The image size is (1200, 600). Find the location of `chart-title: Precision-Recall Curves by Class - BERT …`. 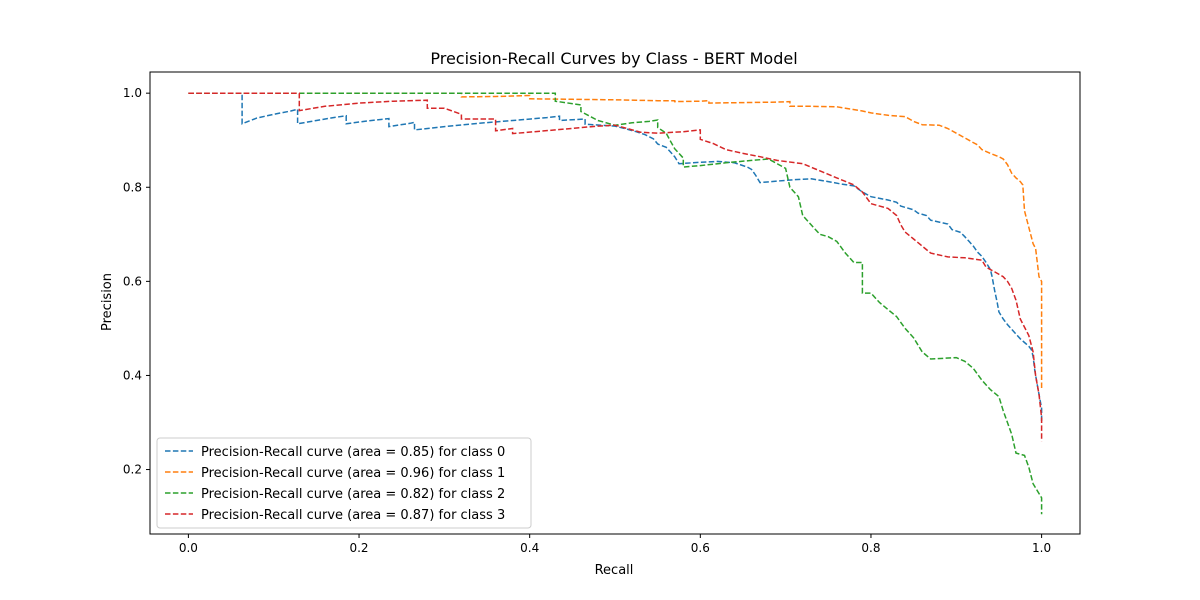

chart-title: Precision-Recall Curves by Class - BERT … is located at coordinates (613, 58).